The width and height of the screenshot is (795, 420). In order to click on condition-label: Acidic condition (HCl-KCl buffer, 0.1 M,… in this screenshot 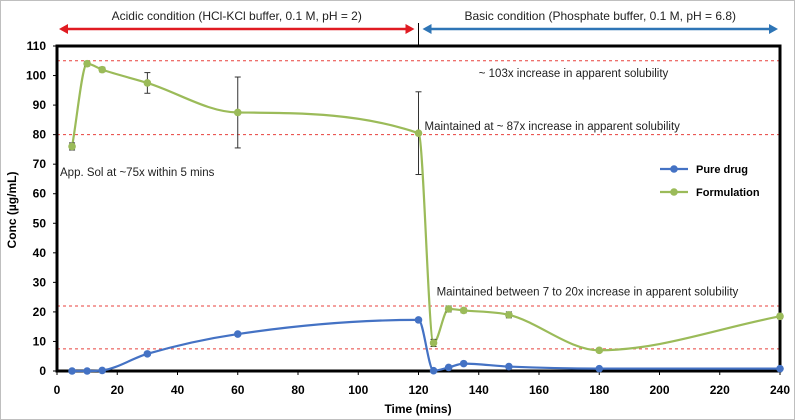, I will do `click(237, 16)`.